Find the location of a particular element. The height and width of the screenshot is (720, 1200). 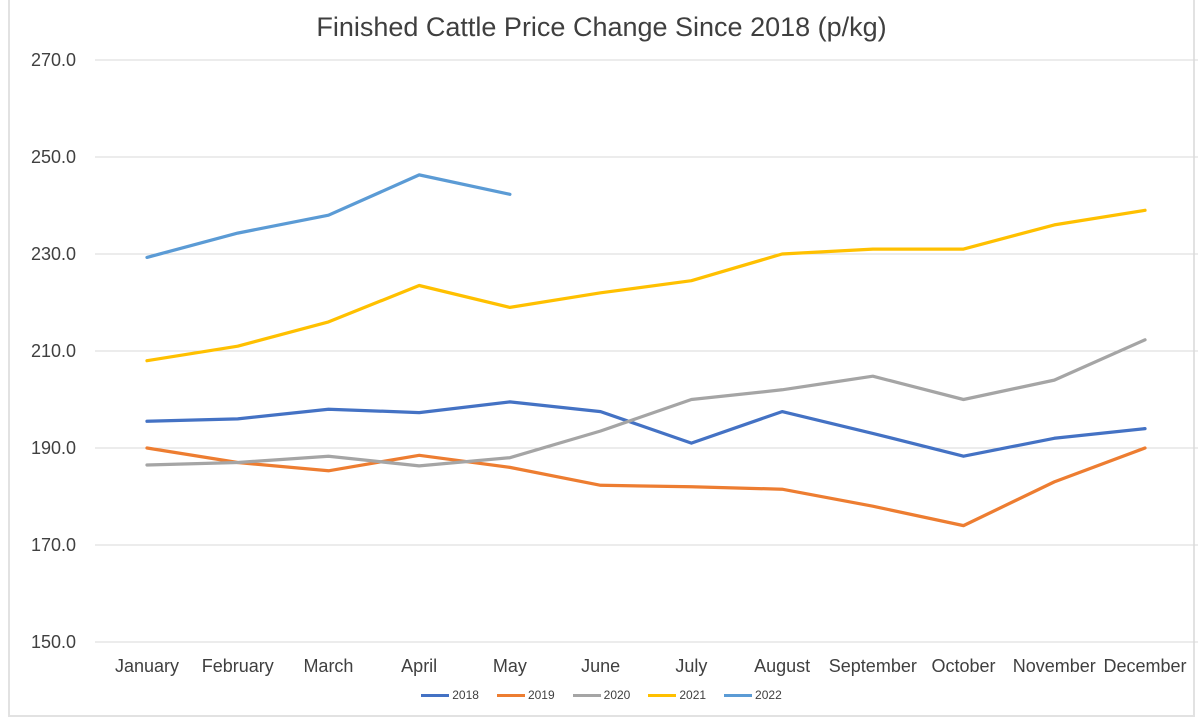

x-axis-month-label: September is located at coordinates (873, 666).